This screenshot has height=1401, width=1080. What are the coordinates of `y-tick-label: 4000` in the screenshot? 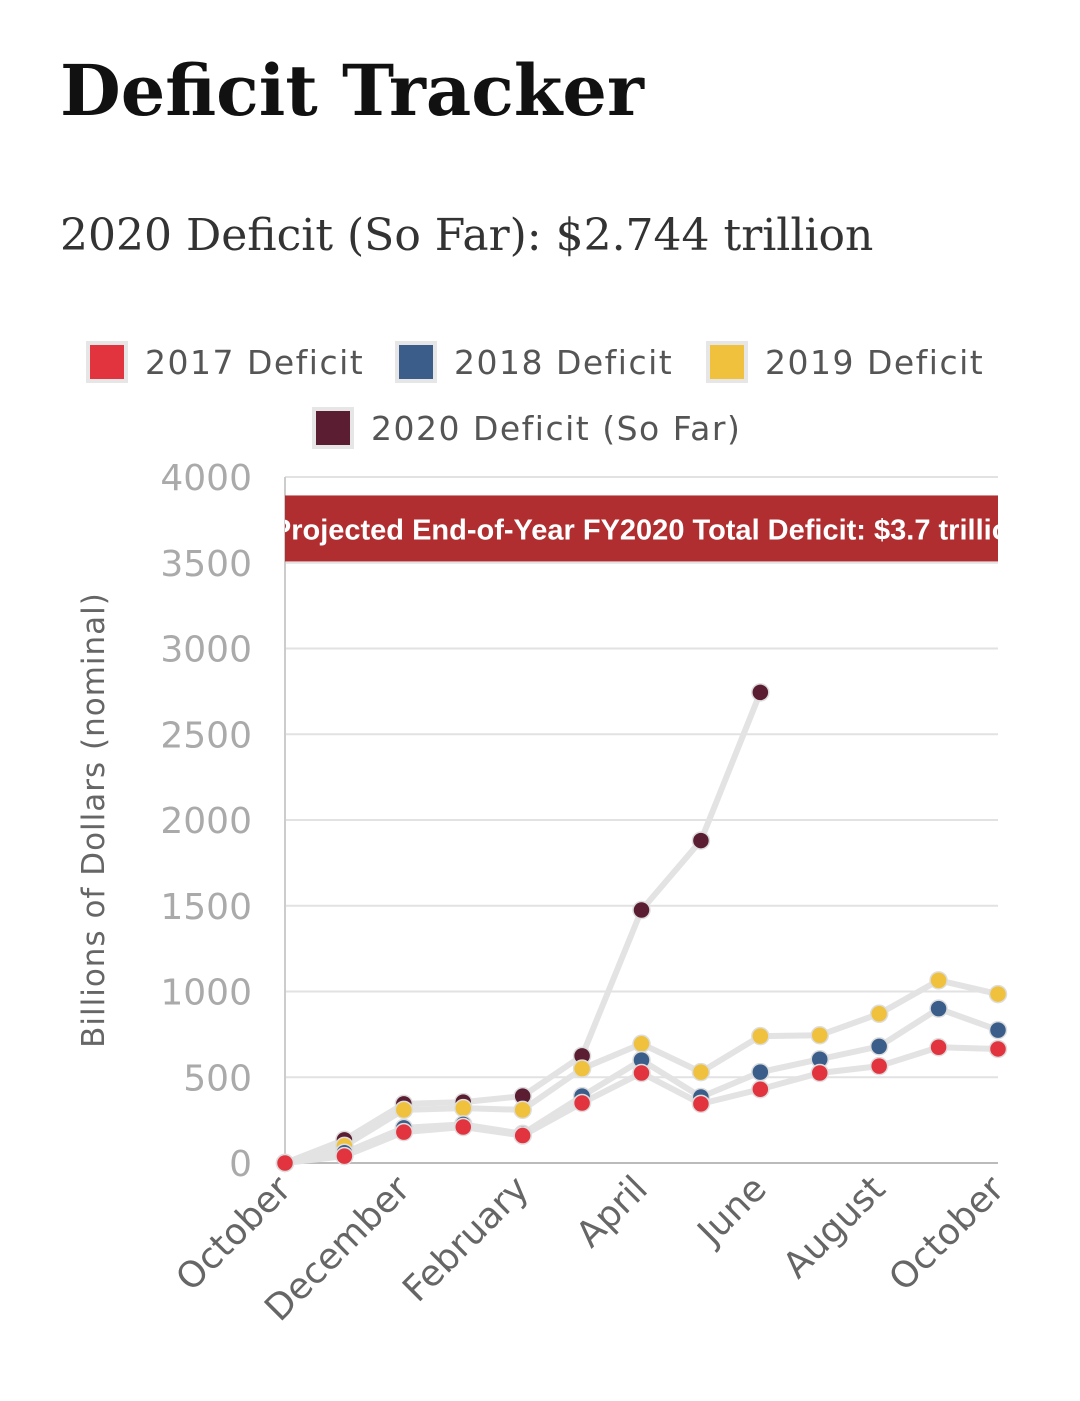 It's located at (206, 478).